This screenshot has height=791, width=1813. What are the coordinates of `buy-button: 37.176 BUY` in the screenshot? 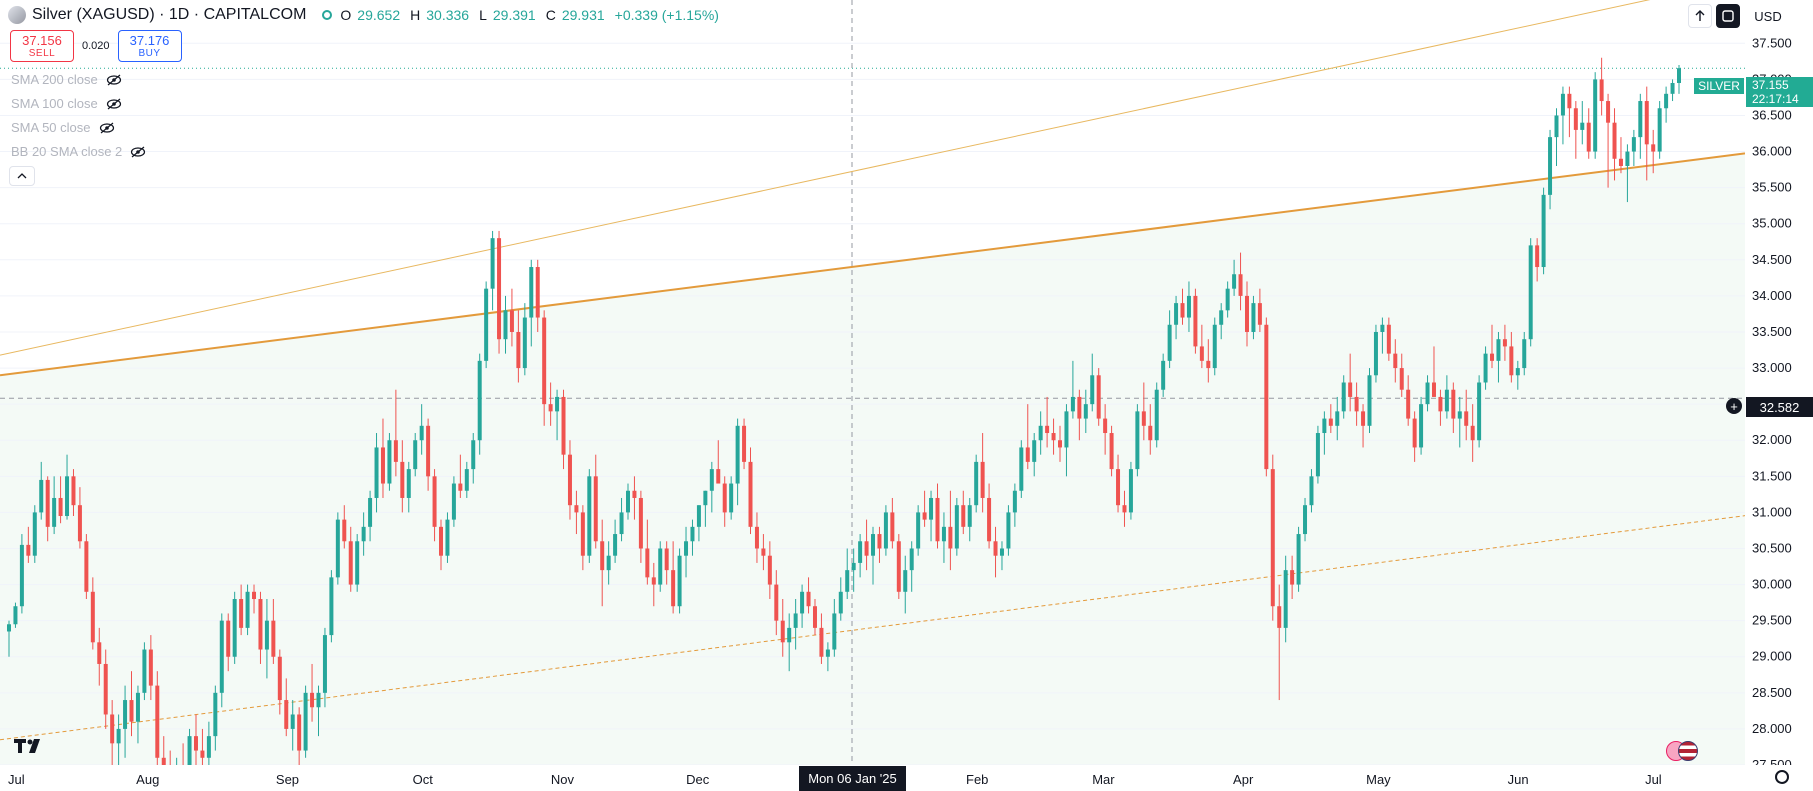 It's located at (149, 46).